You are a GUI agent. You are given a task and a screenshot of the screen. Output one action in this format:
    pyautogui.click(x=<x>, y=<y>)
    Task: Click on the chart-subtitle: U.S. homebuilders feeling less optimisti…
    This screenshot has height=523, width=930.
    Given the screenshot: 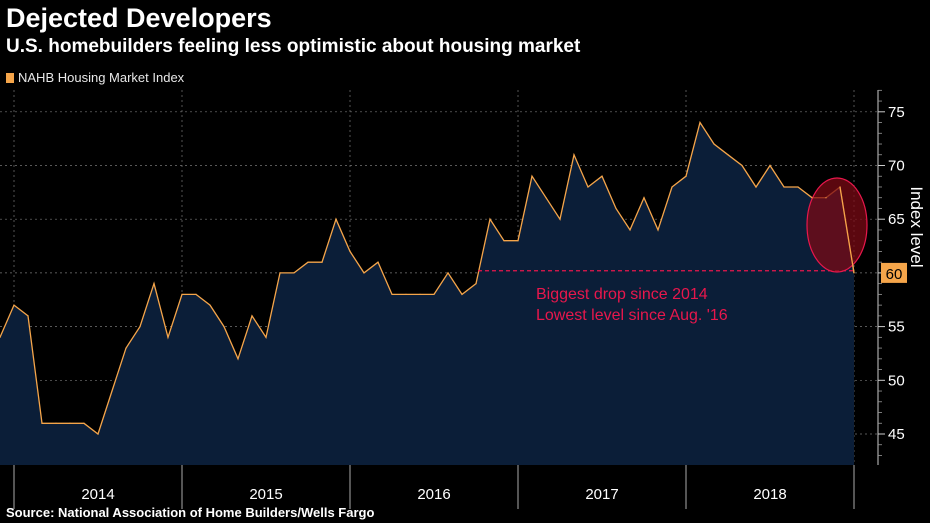 What is the action you would take?
    pyautogui.click(x=293, y=46)
    